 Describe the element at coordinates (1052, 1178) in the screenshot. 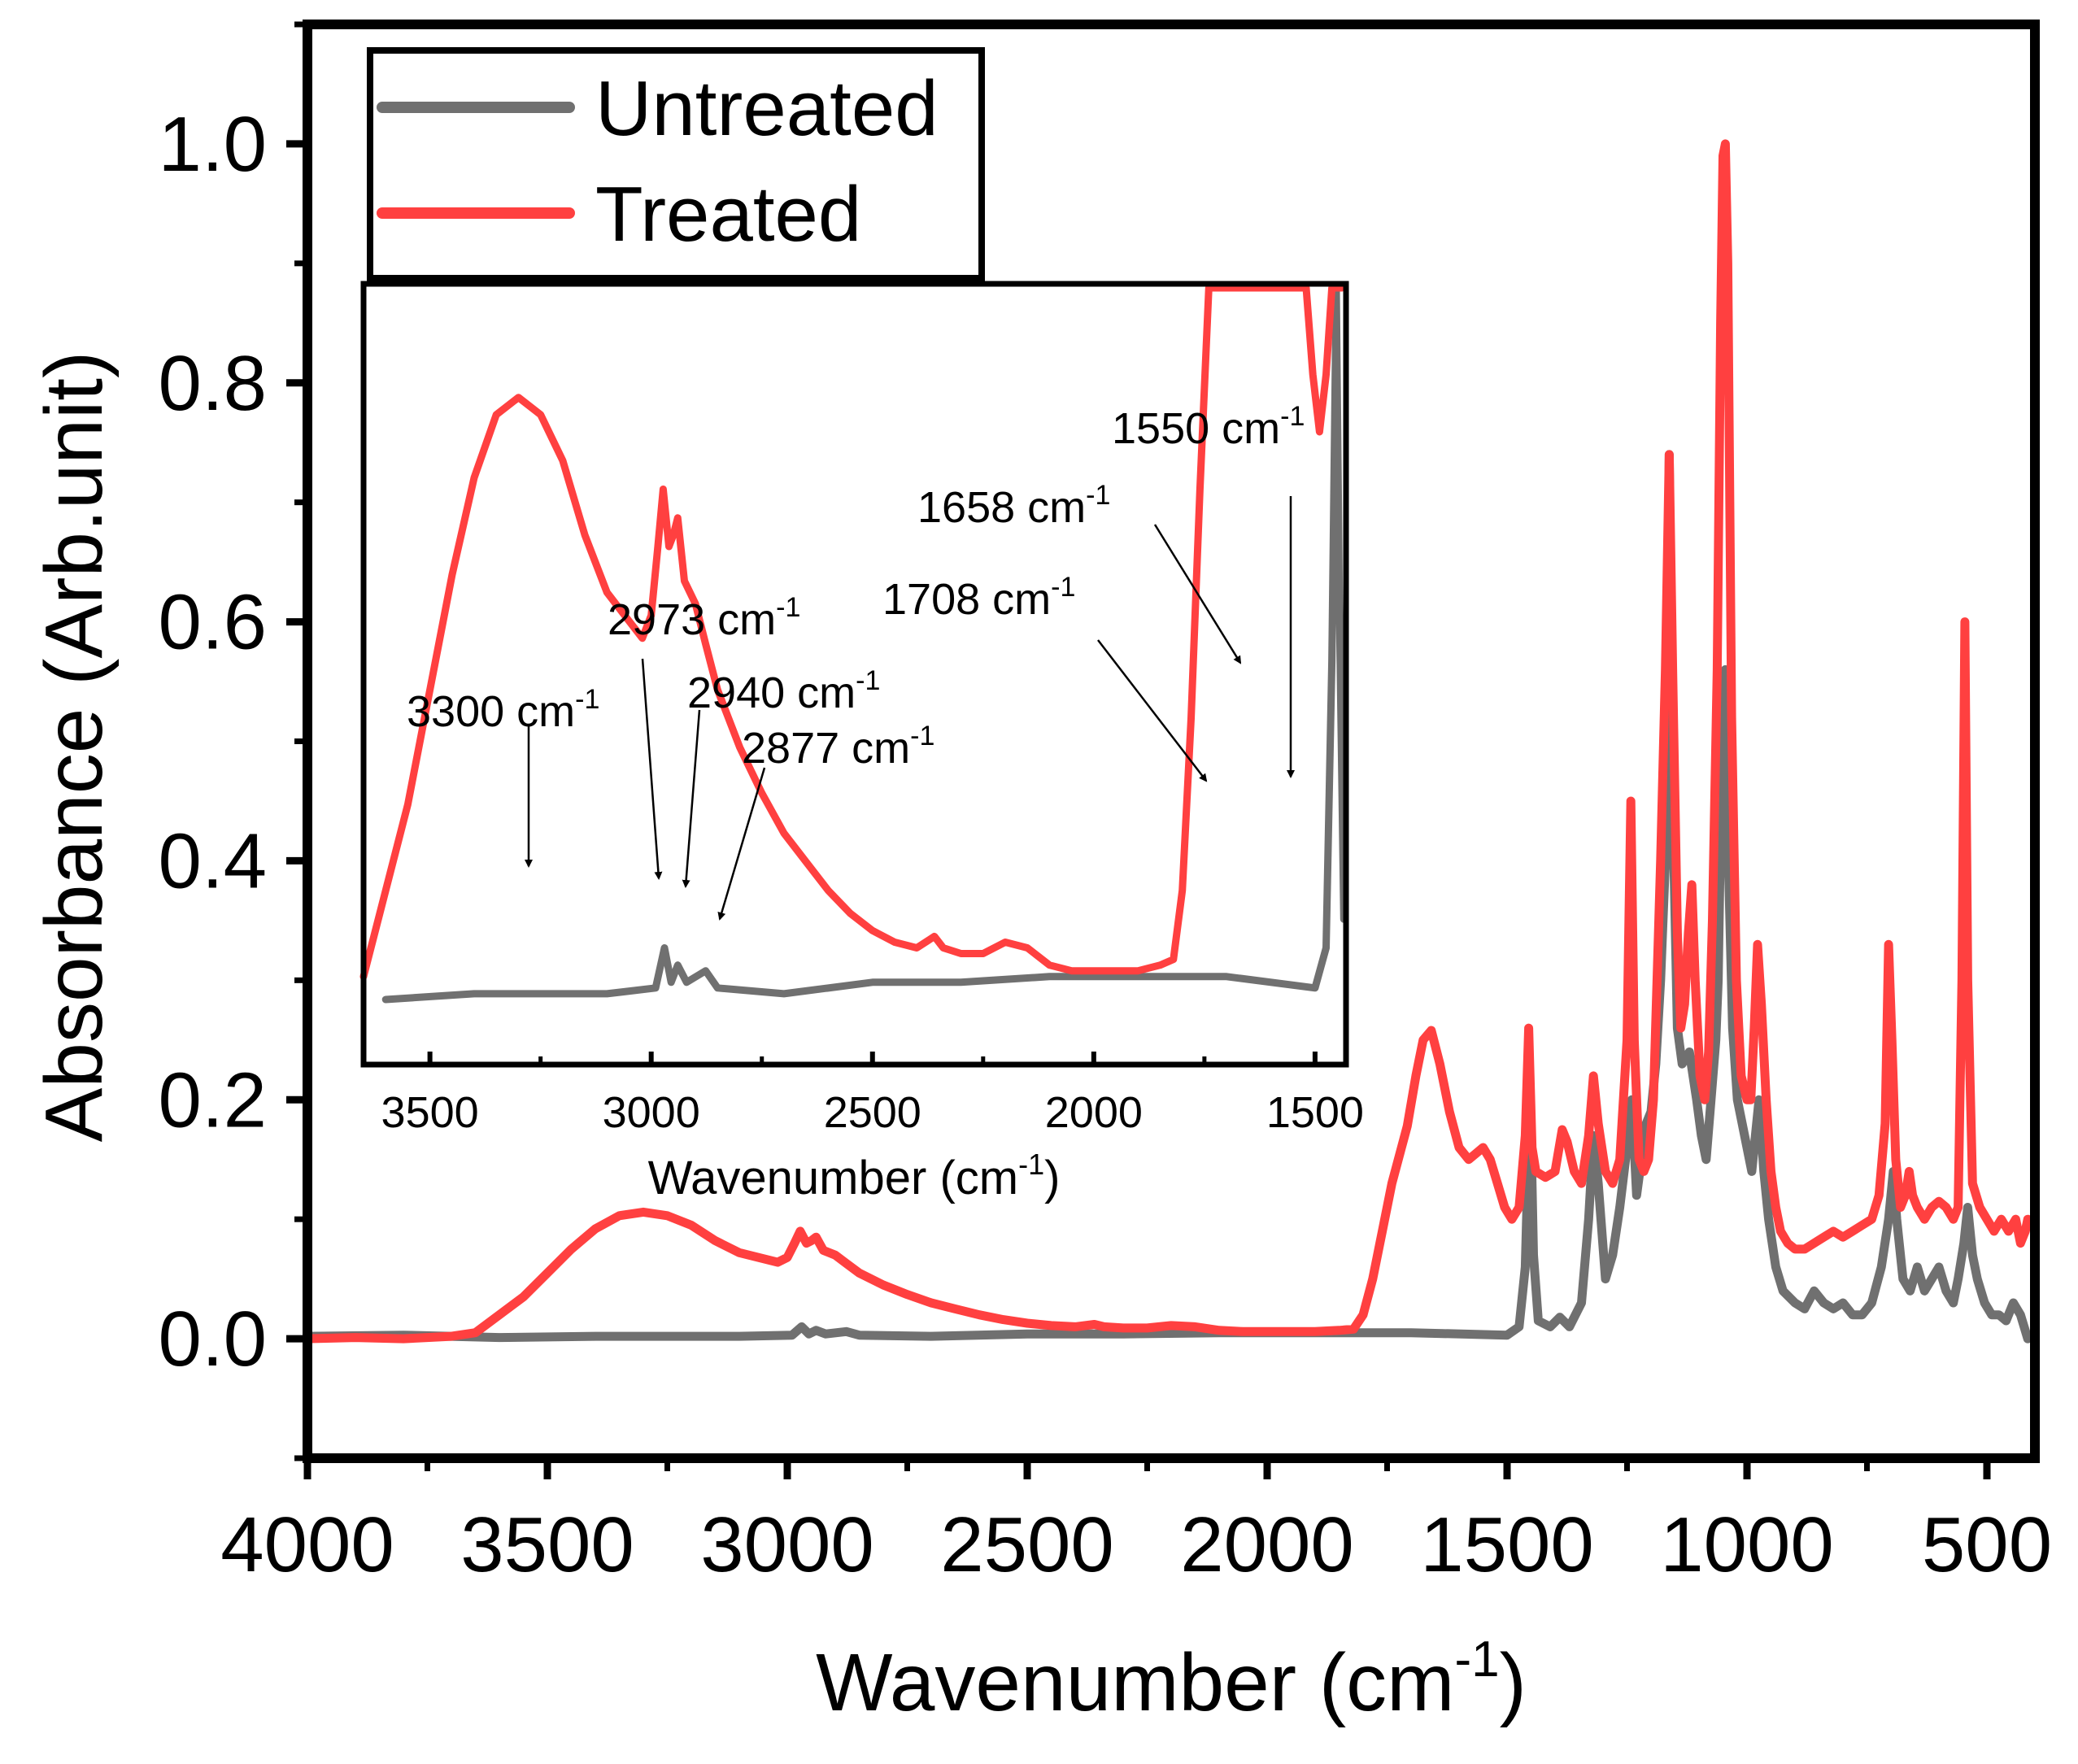

I see `inset-x-axis-title-close: )` at that location.